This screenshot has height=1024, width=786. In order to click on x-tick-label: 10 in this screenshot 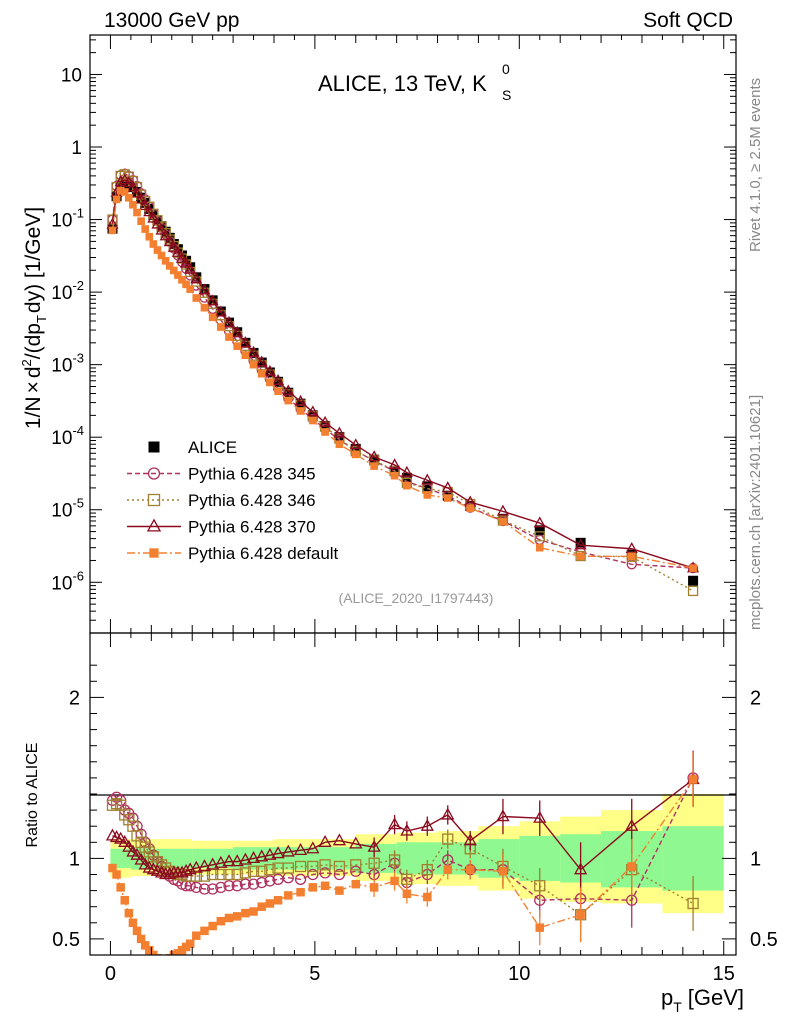, I will do `click(519, 974)`.